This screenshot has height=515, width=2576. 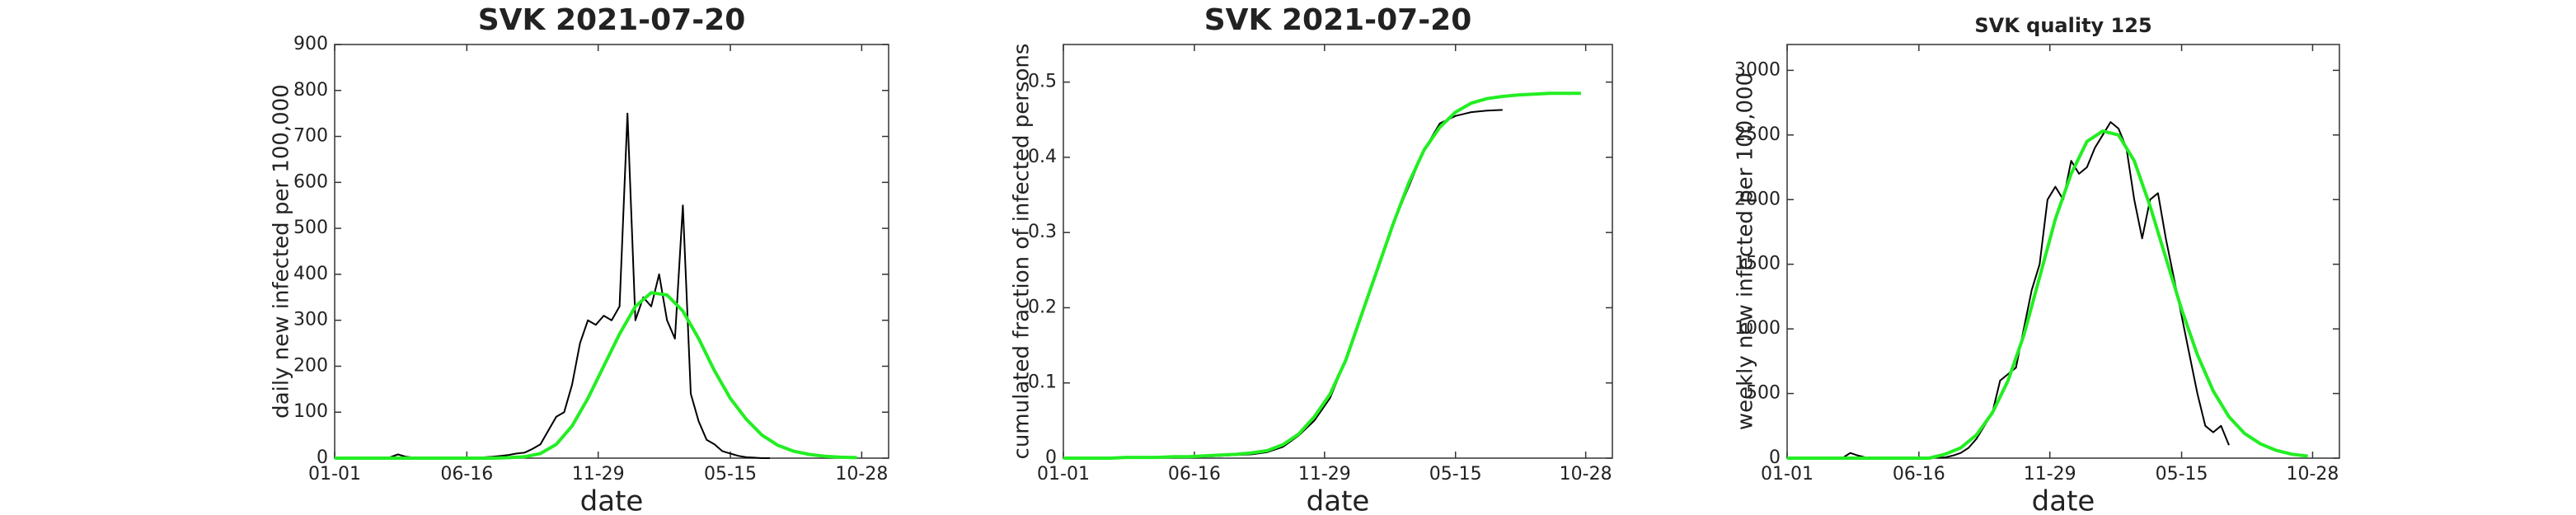 What do you see at coordinates (1043, 232) in the screenshot?
I see `y-tick-label: 0.3` at bounding box center [1043, 232].